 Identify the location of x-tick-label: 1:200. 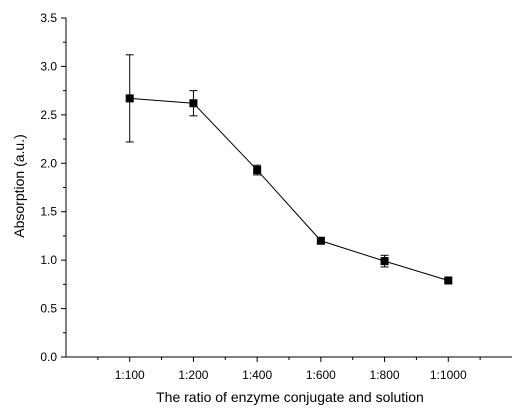
(193, 375).